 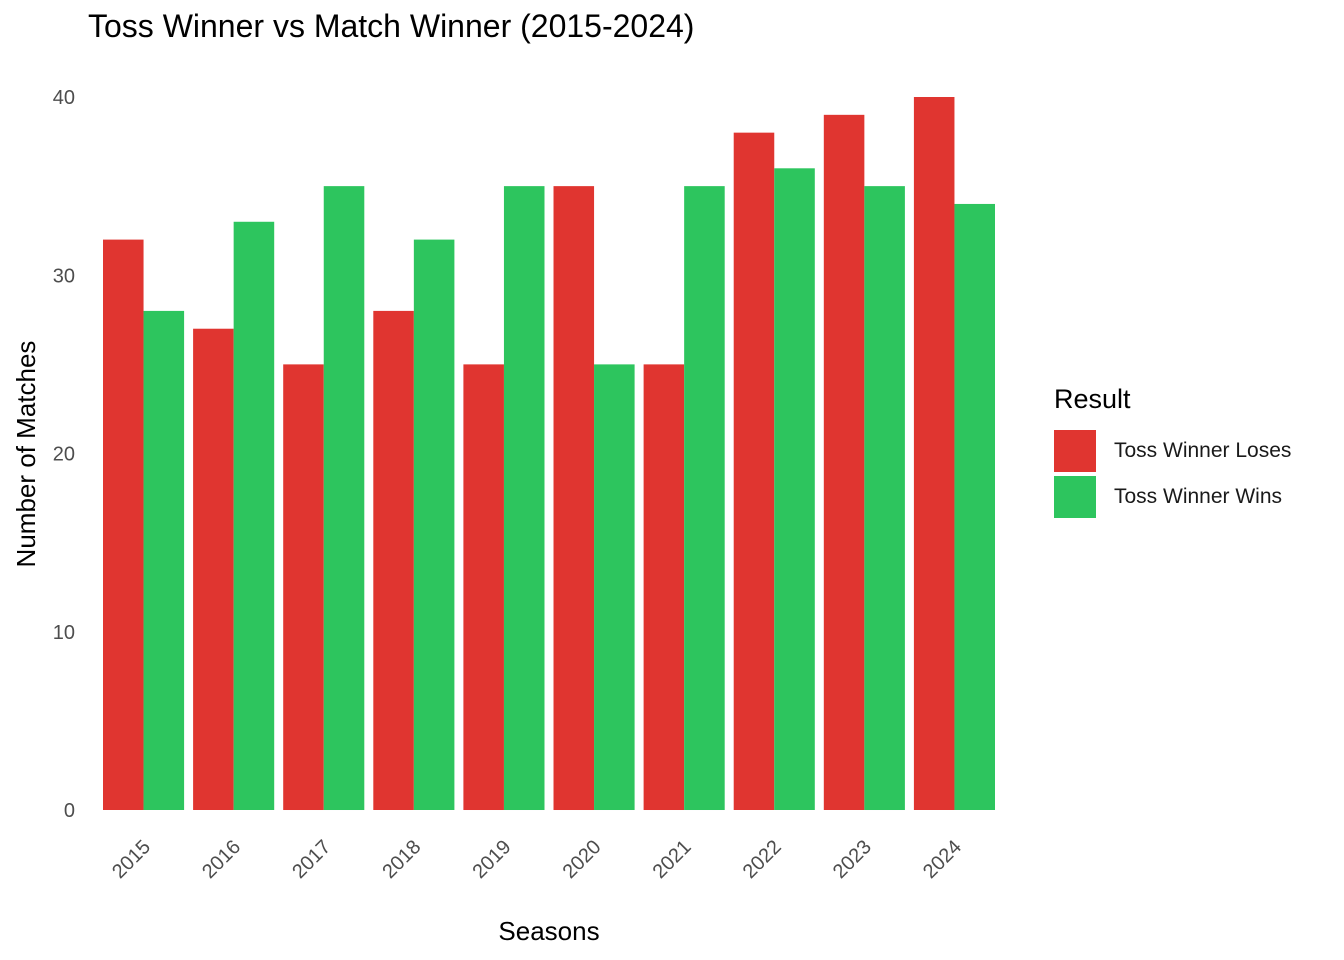 I want to click on bar-2018-wins, so click(x=434, y=525).